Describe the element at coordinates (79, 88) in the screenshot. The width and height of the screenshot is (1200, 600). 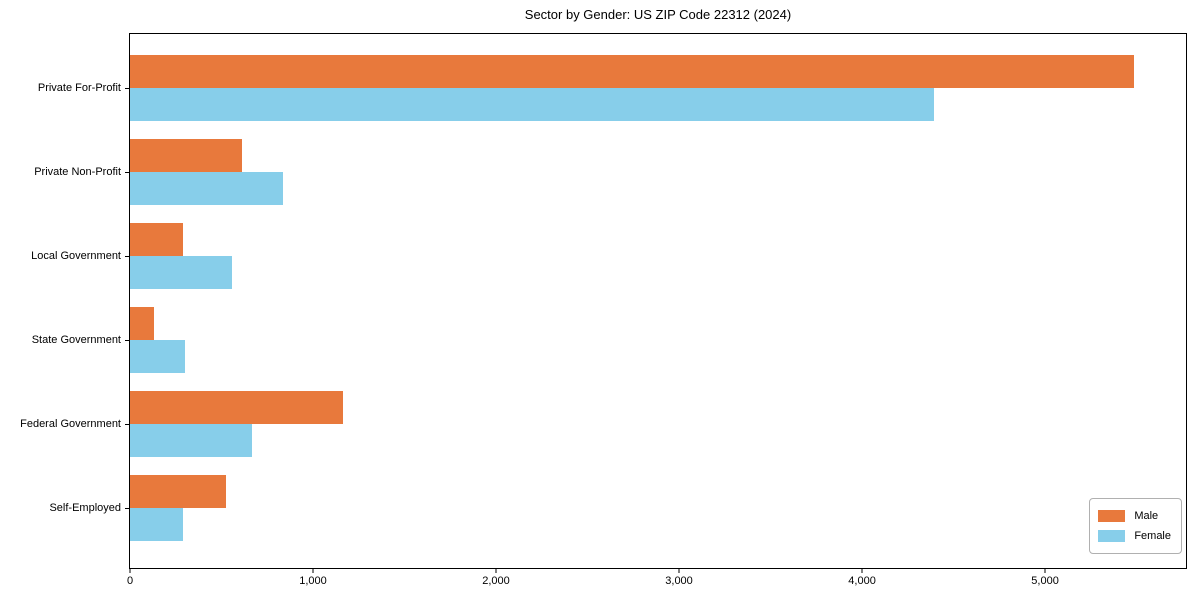
I see `y-axis-category-label: Private For-Profit` at that location.